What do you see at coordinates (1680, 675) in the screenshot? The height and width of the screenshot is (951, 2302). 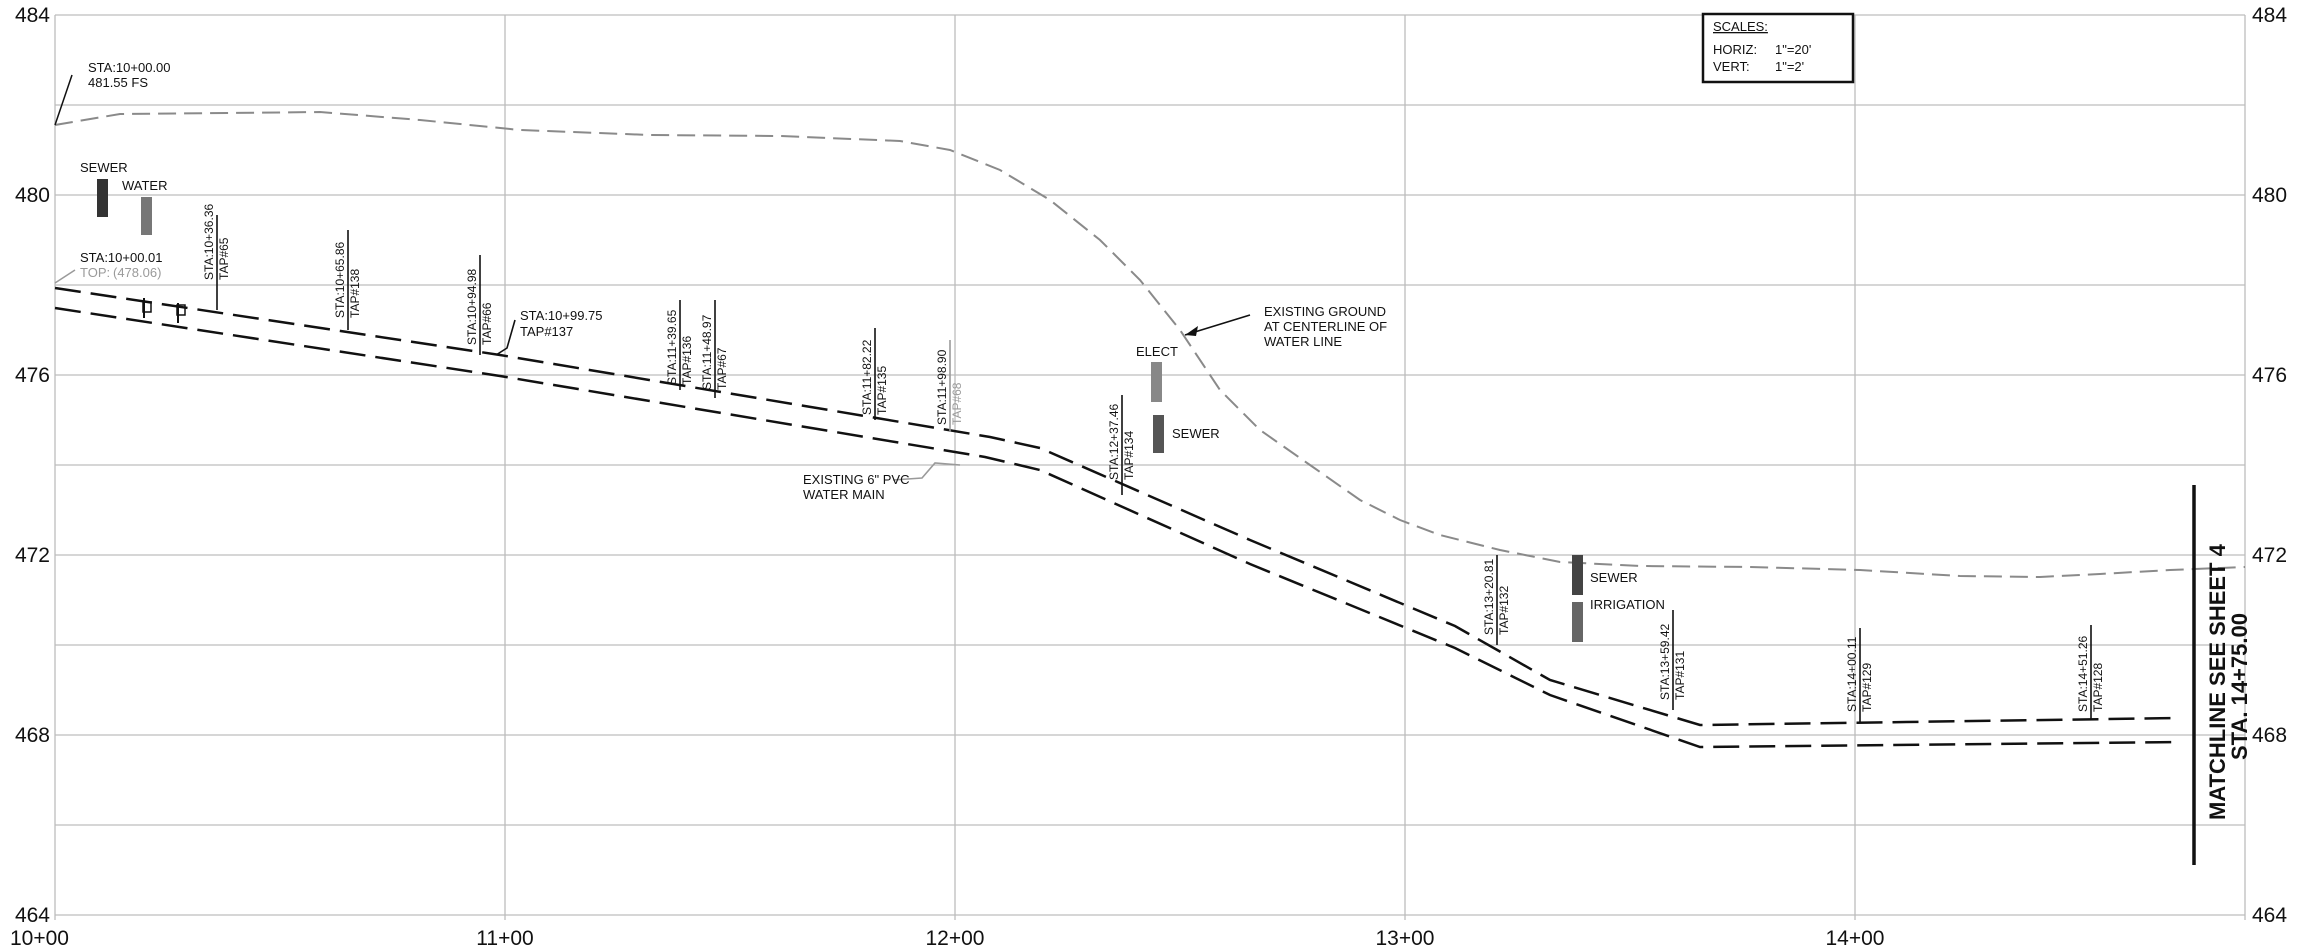 I see `tap-number-label: TAP#131` at bounding box center [1680, 675].